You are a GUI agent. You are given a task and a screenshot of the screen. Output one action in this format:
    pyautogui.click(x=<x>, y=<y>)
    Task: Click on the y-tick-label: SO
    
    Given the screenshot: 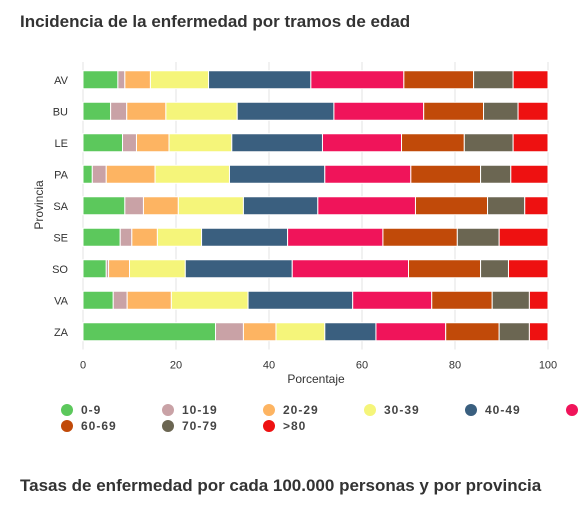 What is the action you would take?
    pyautogui.click(x=60, y=270)
    